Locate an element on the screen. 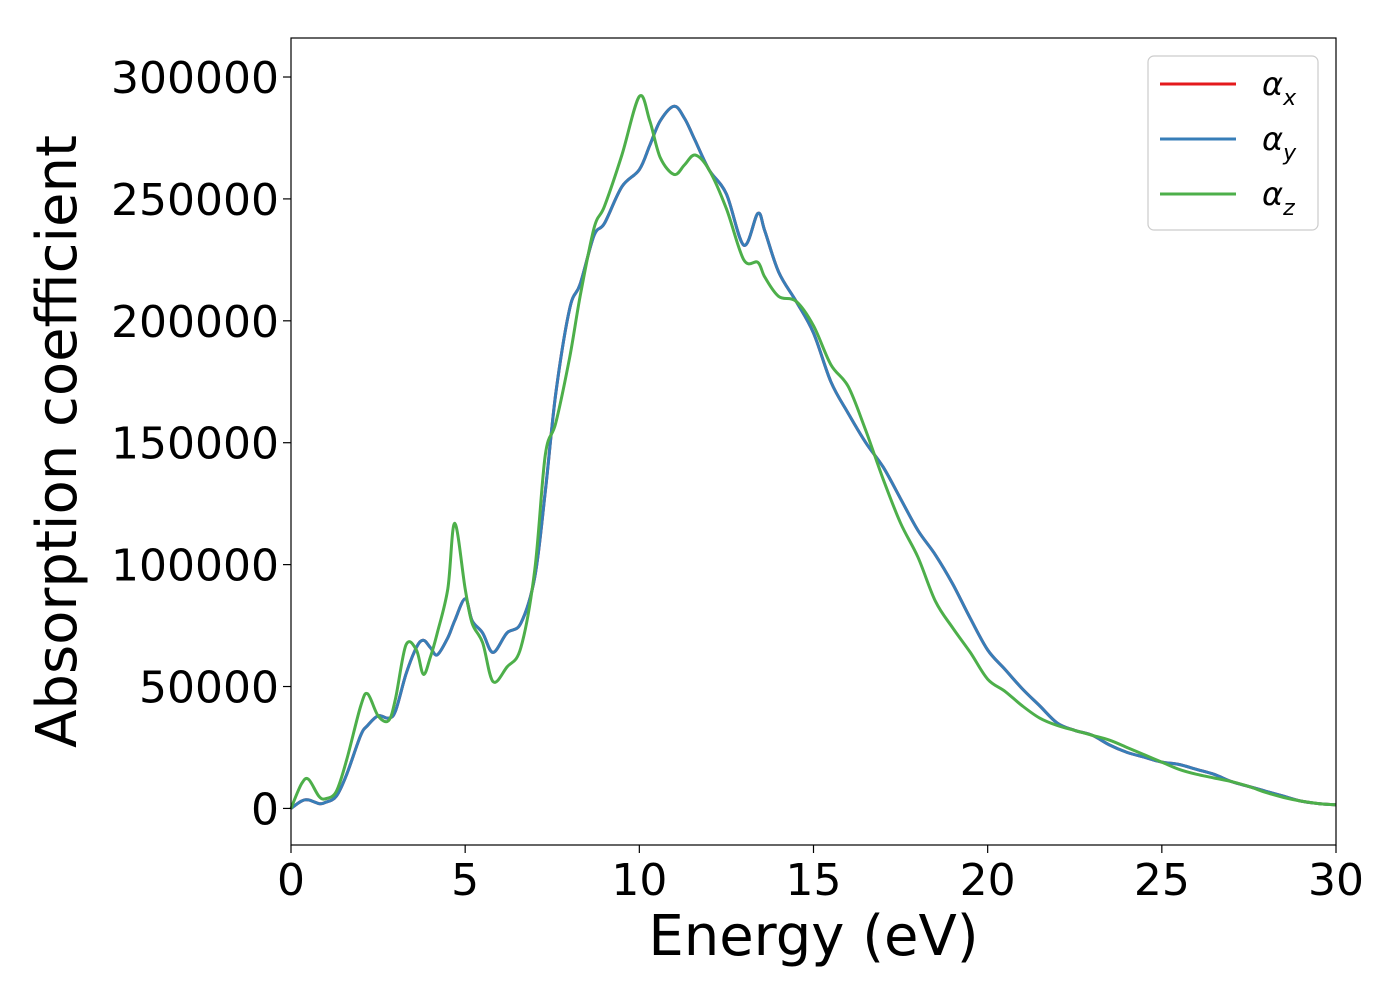 The height and width of the screenshot is (1000, 1400). x-tick-label: 30 is located at coordinates (1336, 880).